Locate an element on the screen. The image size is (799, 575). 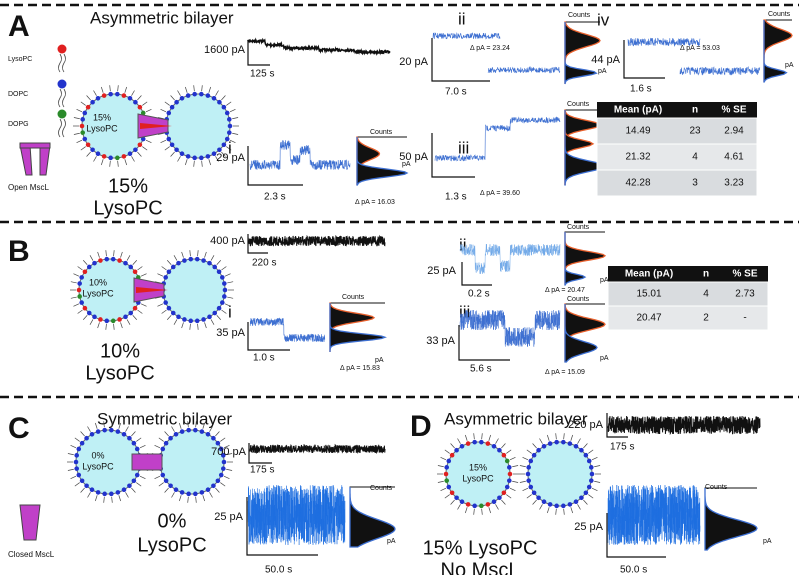
label: Asymmetric bilayer is located at coordinates (516, 418).